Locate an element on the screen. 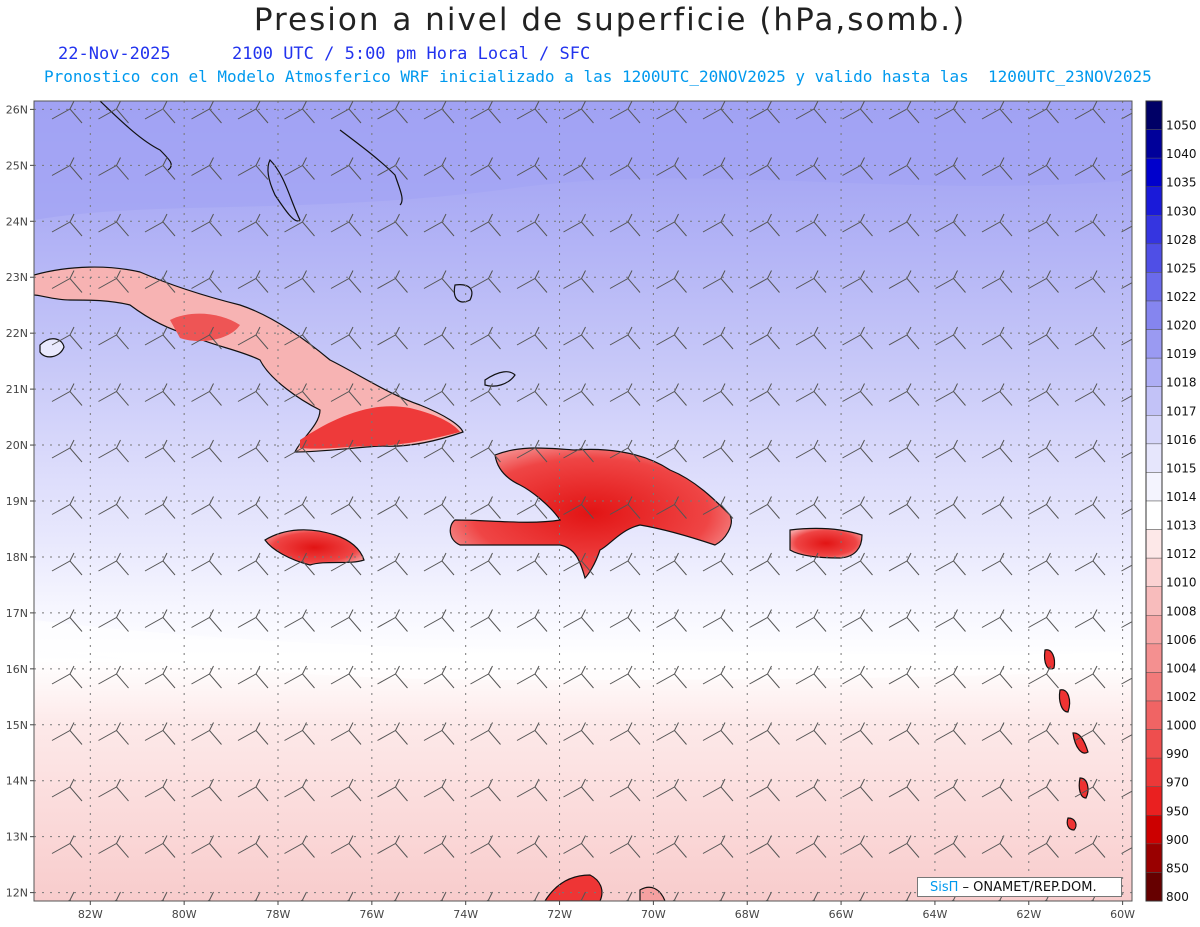 The width and height of the screenshot is (1200, 927). lat-label: 23N is located at coordinates (17, 277).